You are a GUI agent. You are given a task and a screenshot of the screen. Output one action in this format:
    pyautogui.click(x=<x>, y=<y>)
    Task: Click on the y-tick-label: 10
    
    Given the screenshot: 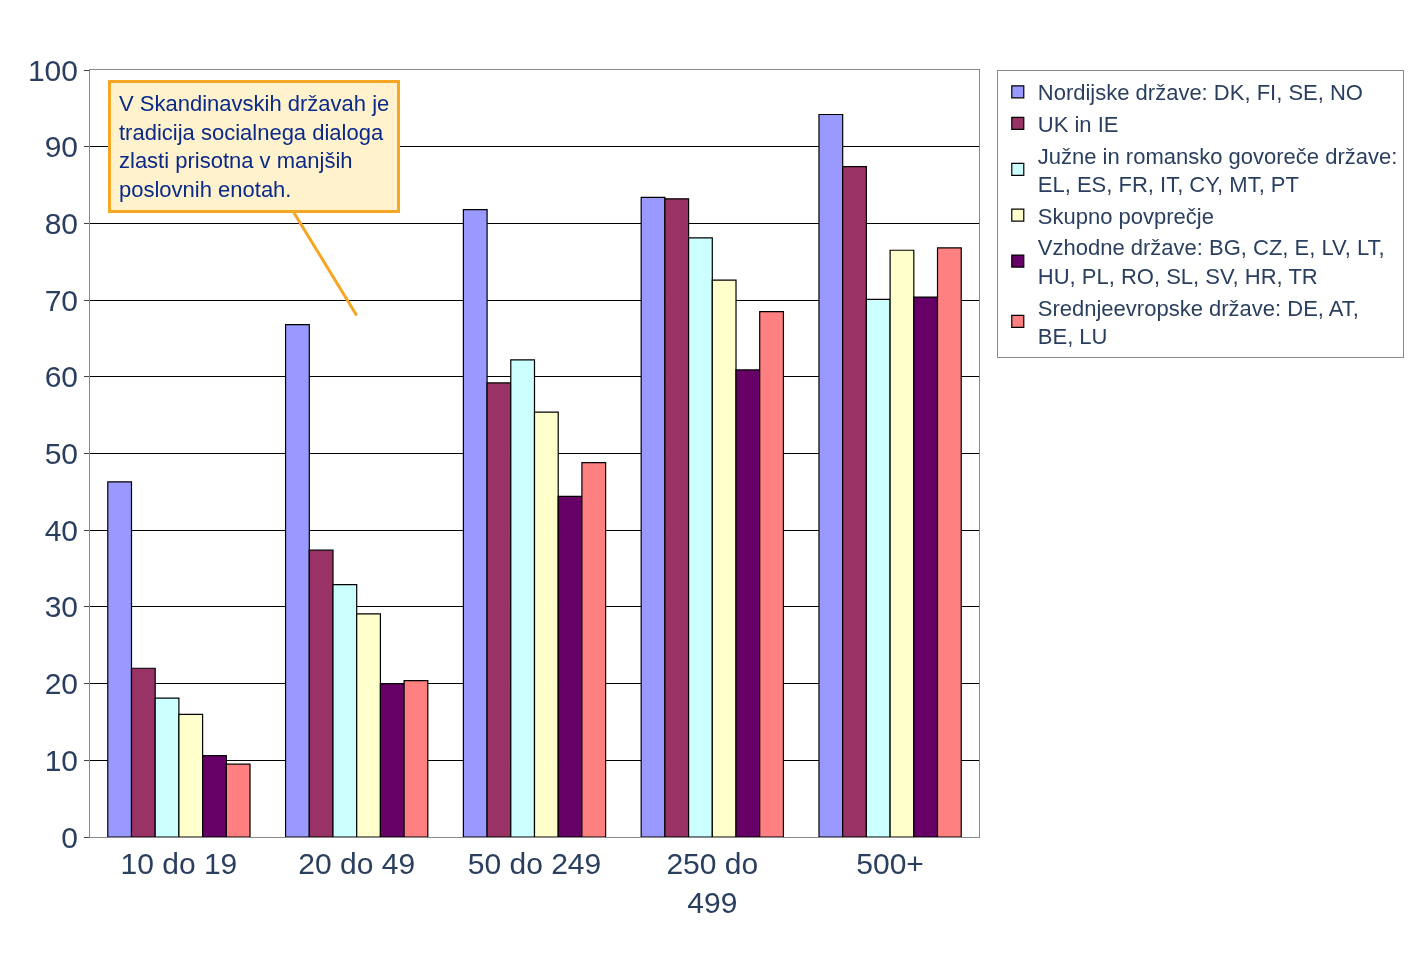 What is the action you would take?
    pyautogui.click(x=61, y=760)
    